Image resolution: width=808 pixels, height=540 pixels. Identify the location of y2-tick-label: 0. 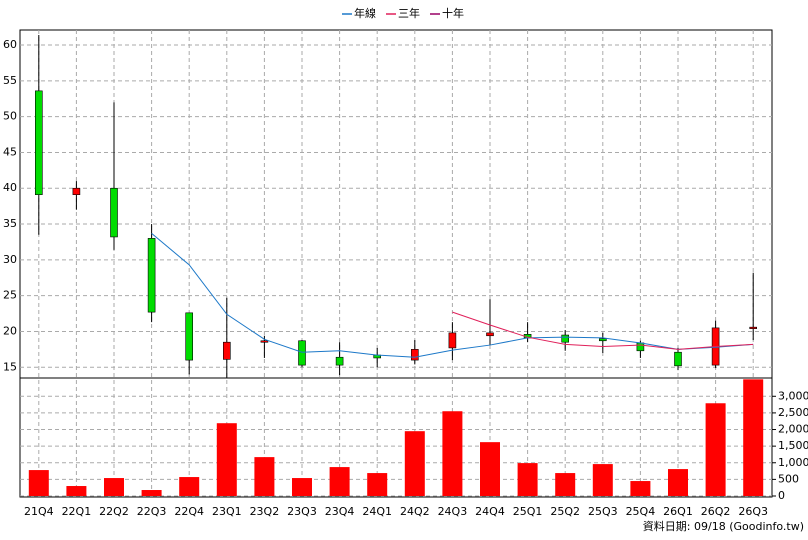
(781, 495).